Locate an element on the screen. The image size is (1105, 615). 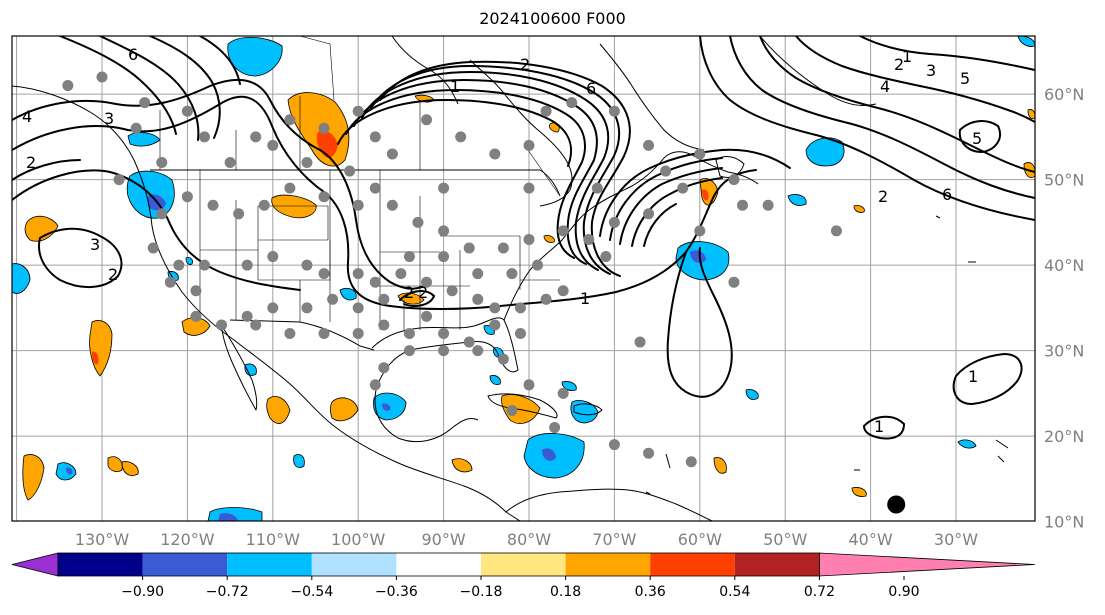
lat-tick-label: 20°N is located at coordinates (1064, 436).